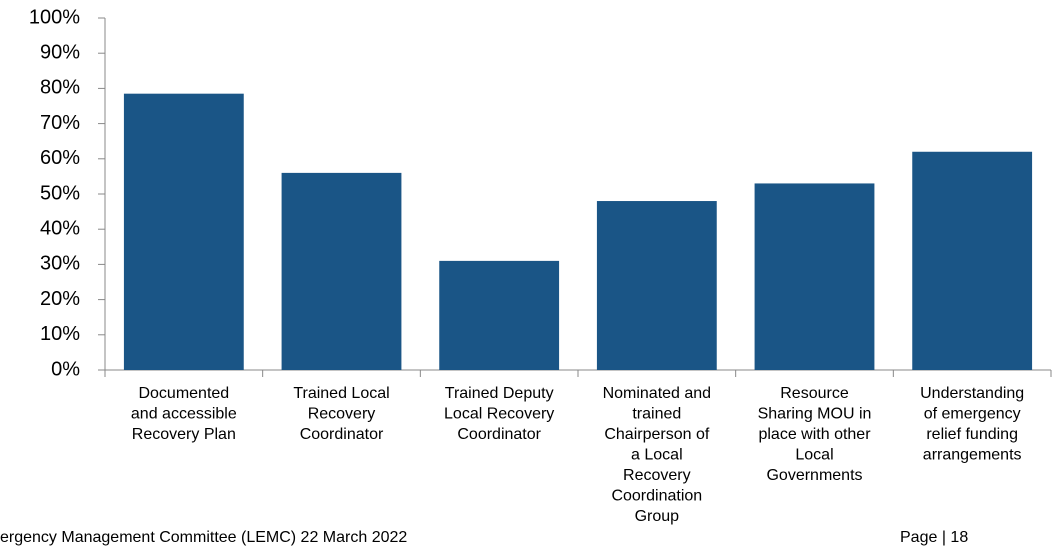 The width and height of the screenshot is (1056, 551). Describe the element at coordinates (60, 88) in the screenshot. I see `y-tick-label: 80%` at that location.